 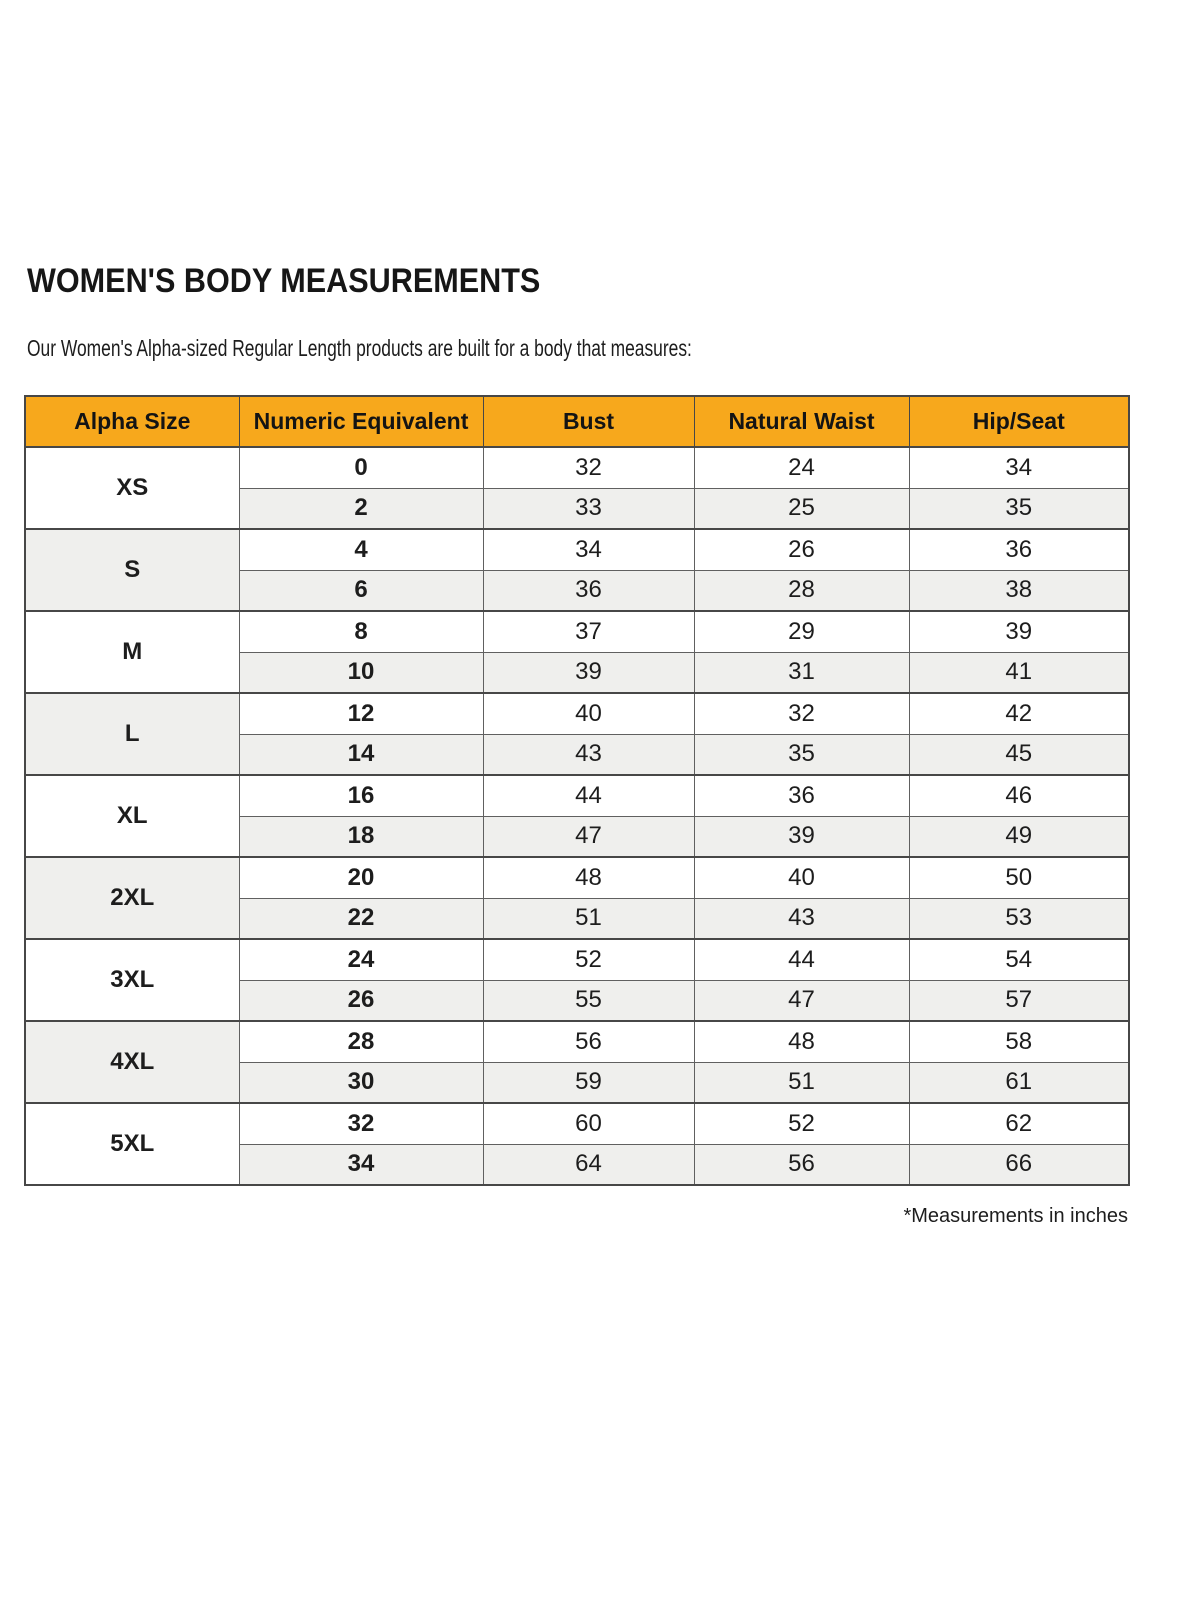 I want to click on numeric-cell: 28, so click(x=361, y=1041).